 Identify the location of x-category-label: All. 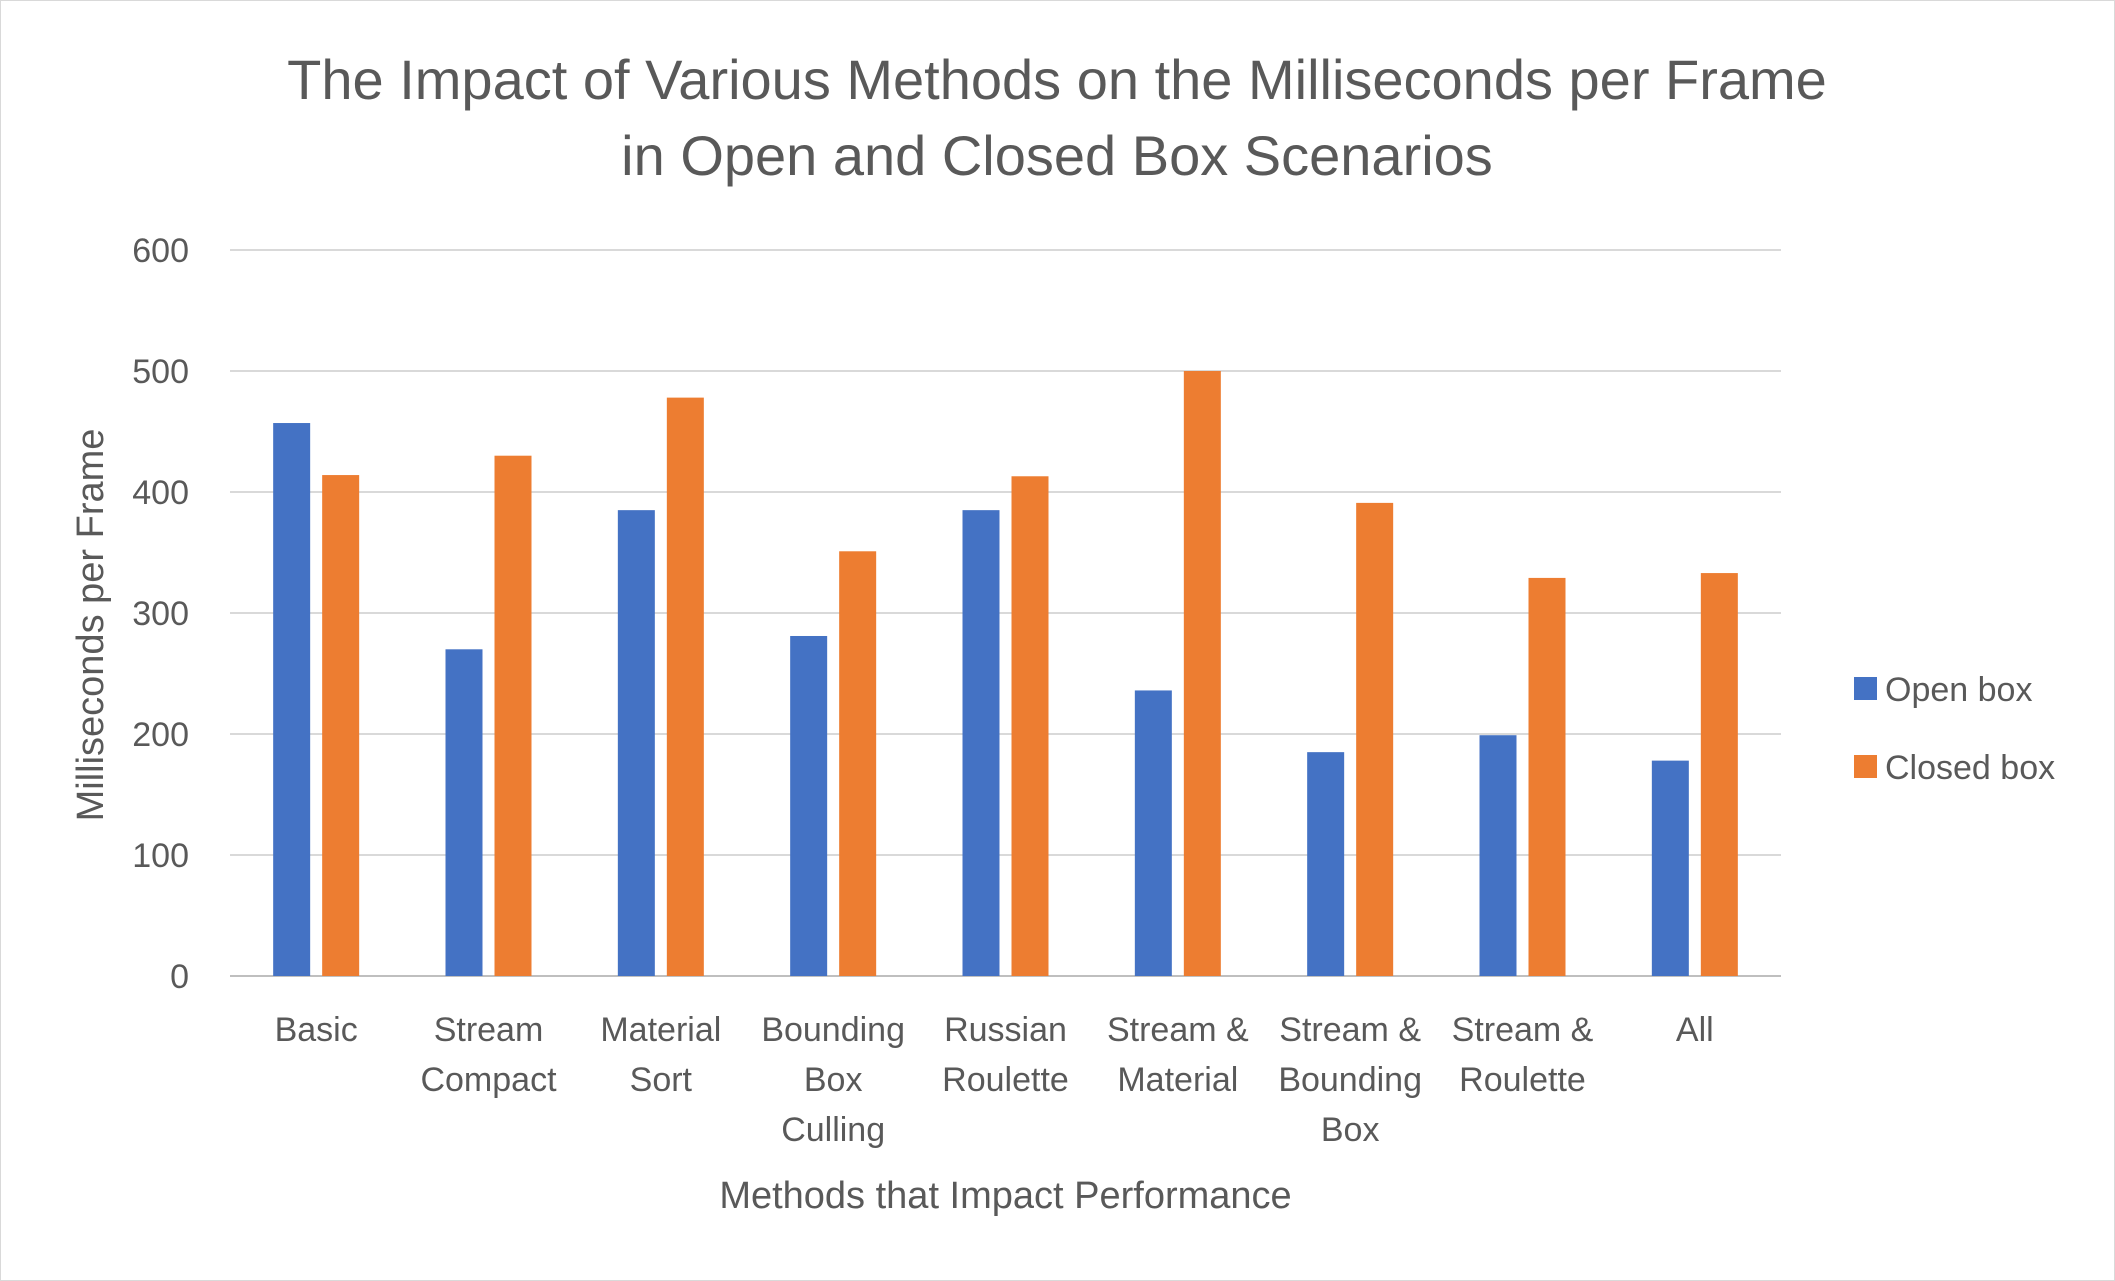
(1695, 1030).